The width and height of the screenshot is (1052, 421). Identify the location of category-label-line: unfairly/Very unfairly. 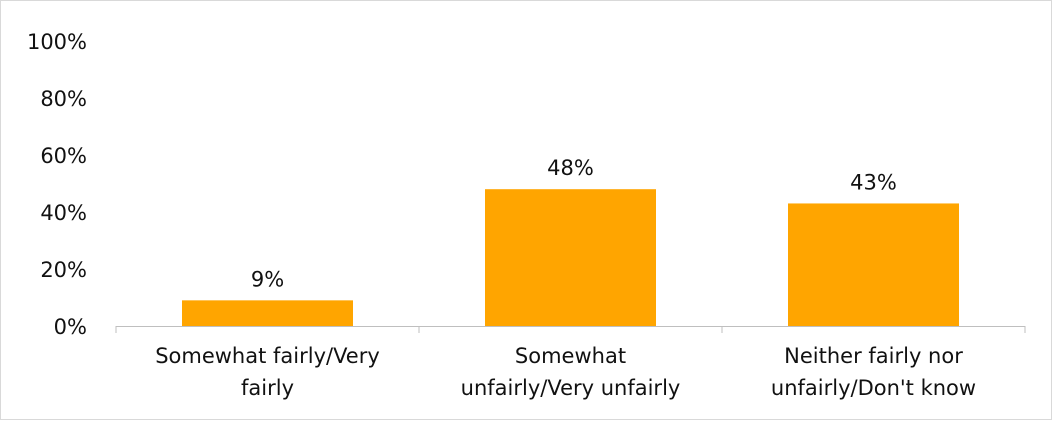
(571, 388).